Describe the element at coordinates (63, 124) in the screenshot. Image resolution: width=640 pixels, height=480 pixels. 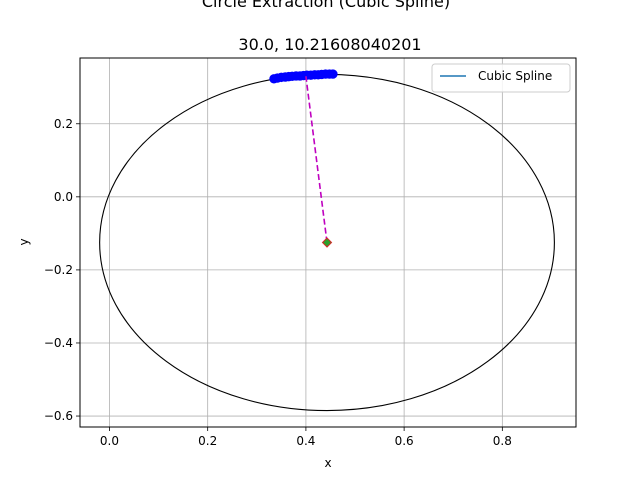
I see `y-tick-label: 0.2` at that location.